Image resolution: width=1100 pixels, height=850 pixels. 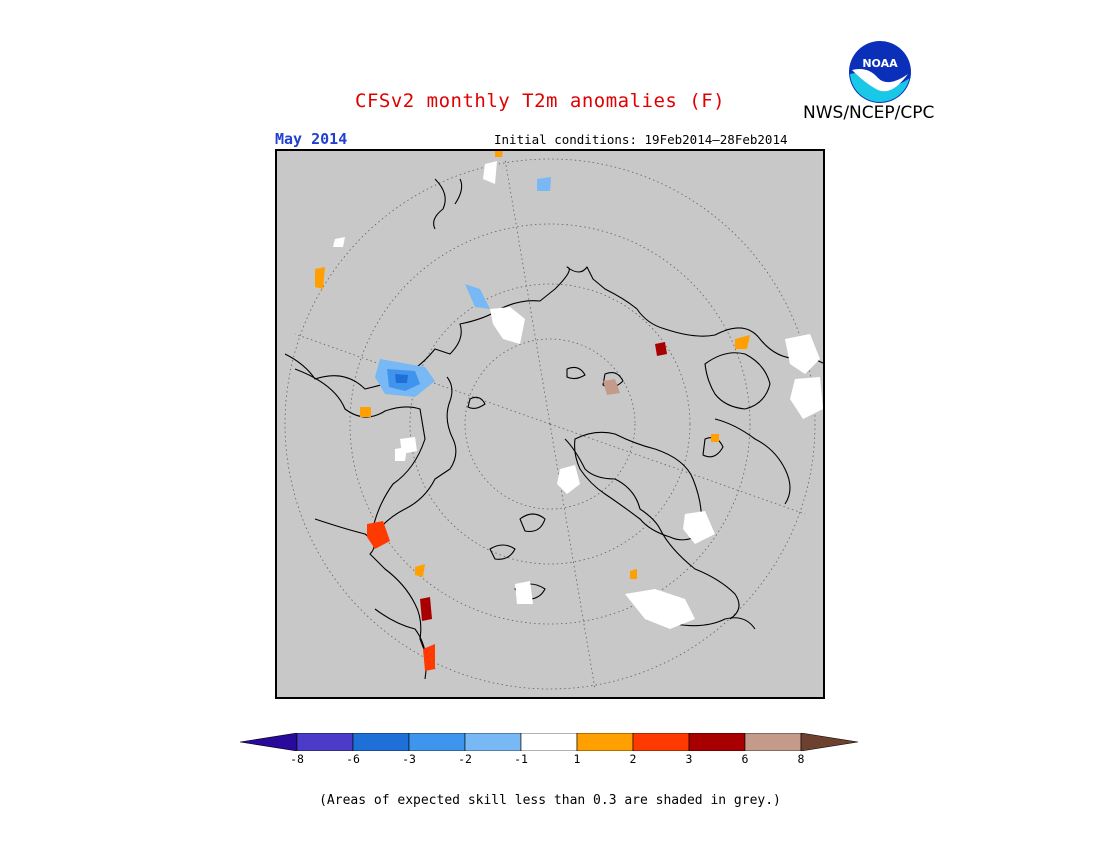 What do you see at coordinates (375, 594) in the screenshot?
I see `europe-atlantic-coast` at bounding box center [375, 594].